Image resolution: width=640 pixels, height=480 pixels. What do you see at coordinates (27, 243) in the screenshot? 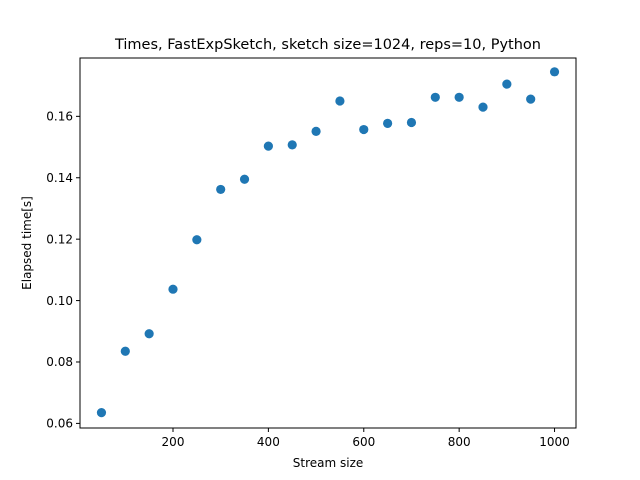
I see `y-axis-label: Elapsed time[s]` at bounding box center [27, 243].